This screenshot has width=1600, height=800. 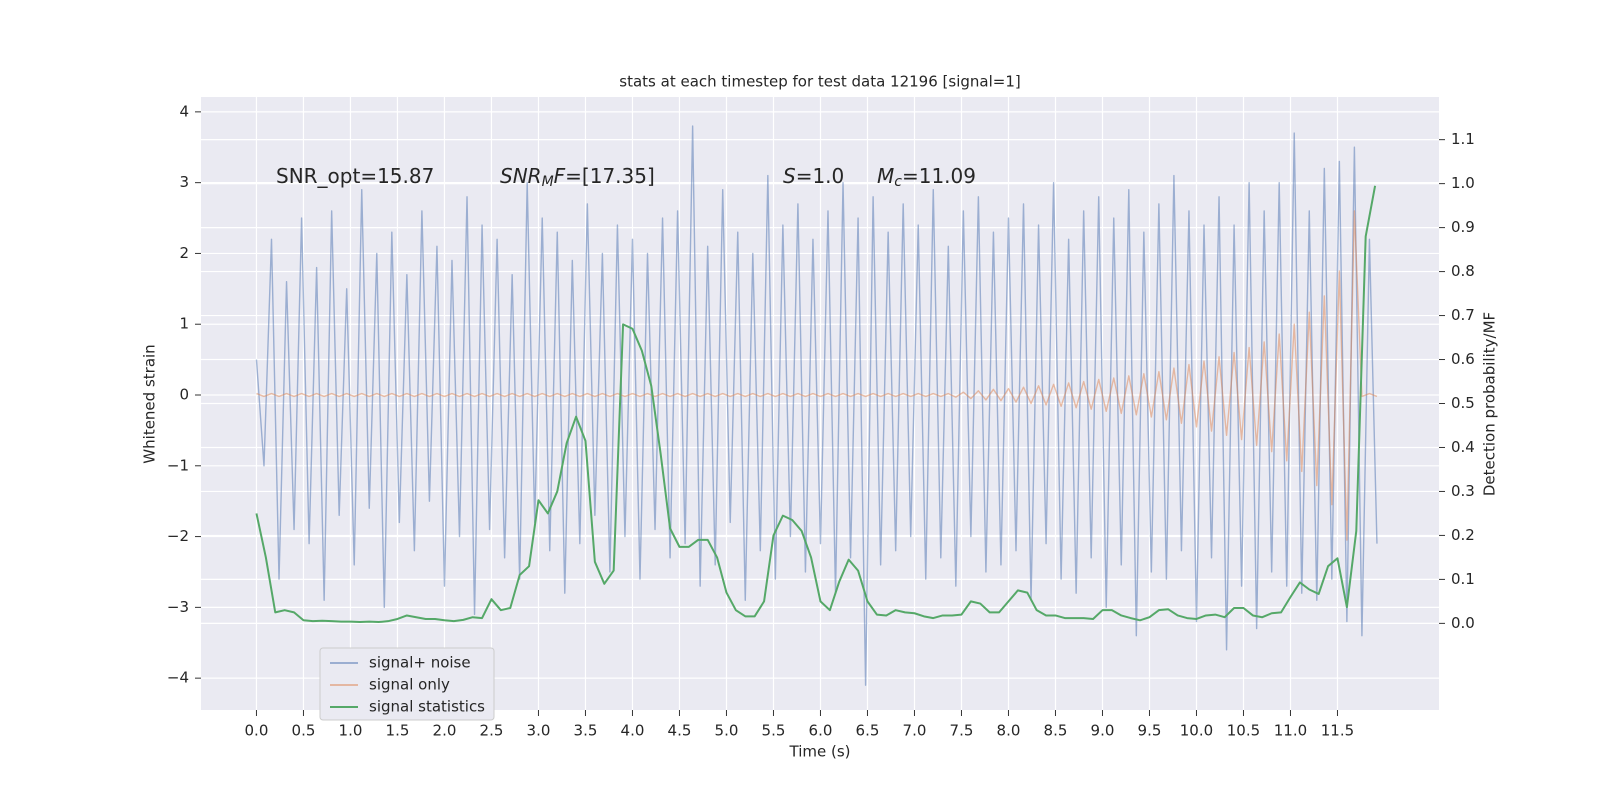 I want to click on x-tick-label: 2.5, so click(x=492, y=731).